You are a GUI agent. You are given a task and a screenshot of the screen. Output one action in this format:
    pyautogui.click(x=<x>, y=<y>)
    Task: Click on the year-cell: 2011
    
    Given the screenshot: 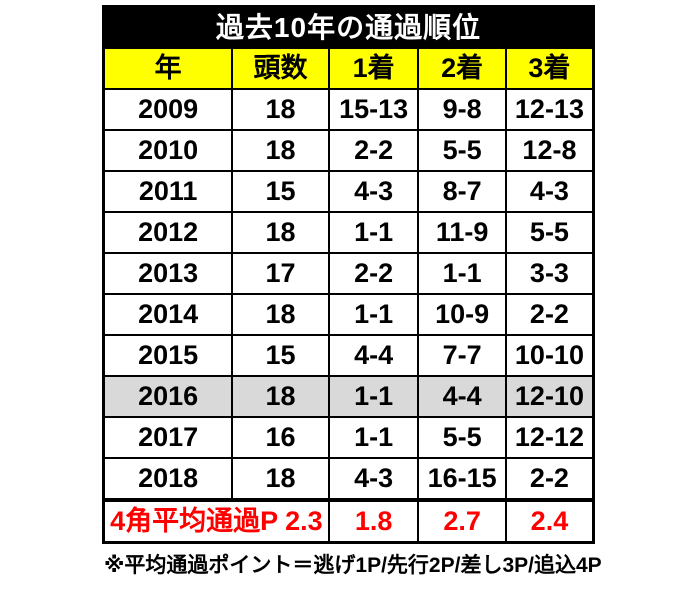 What is the action you would take?
    pyautogui.click(x=168, y=191)
    